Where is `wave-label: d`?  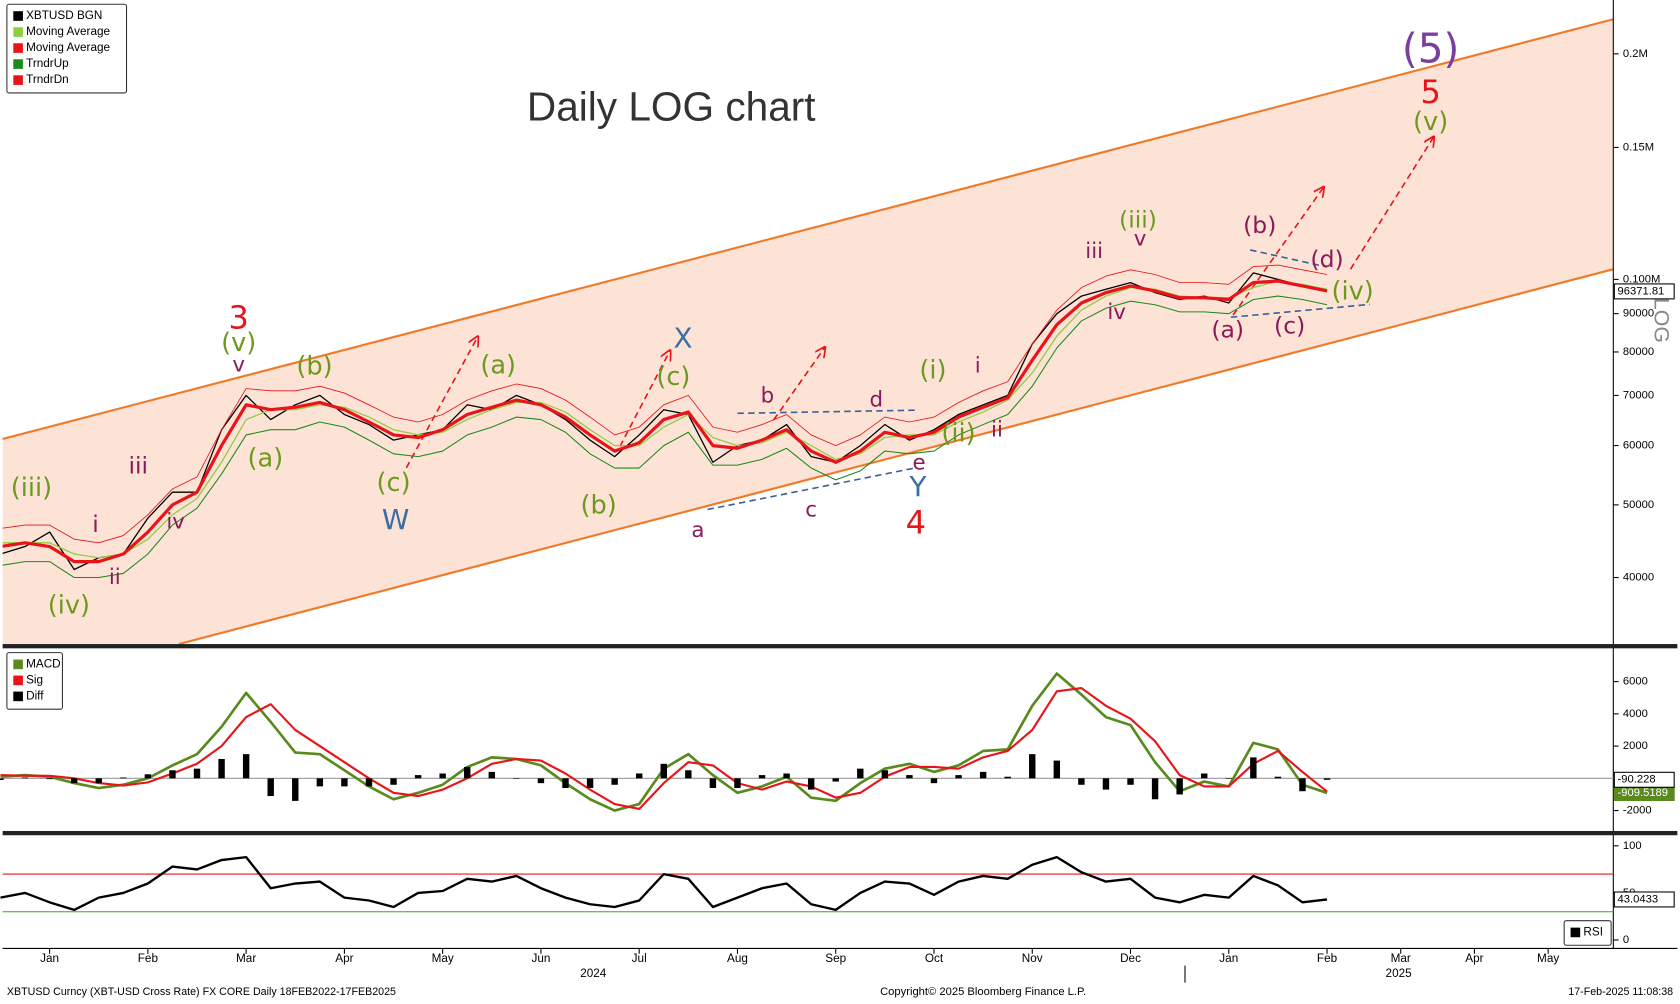 wave-label: d is located at coordinates (877, 400).